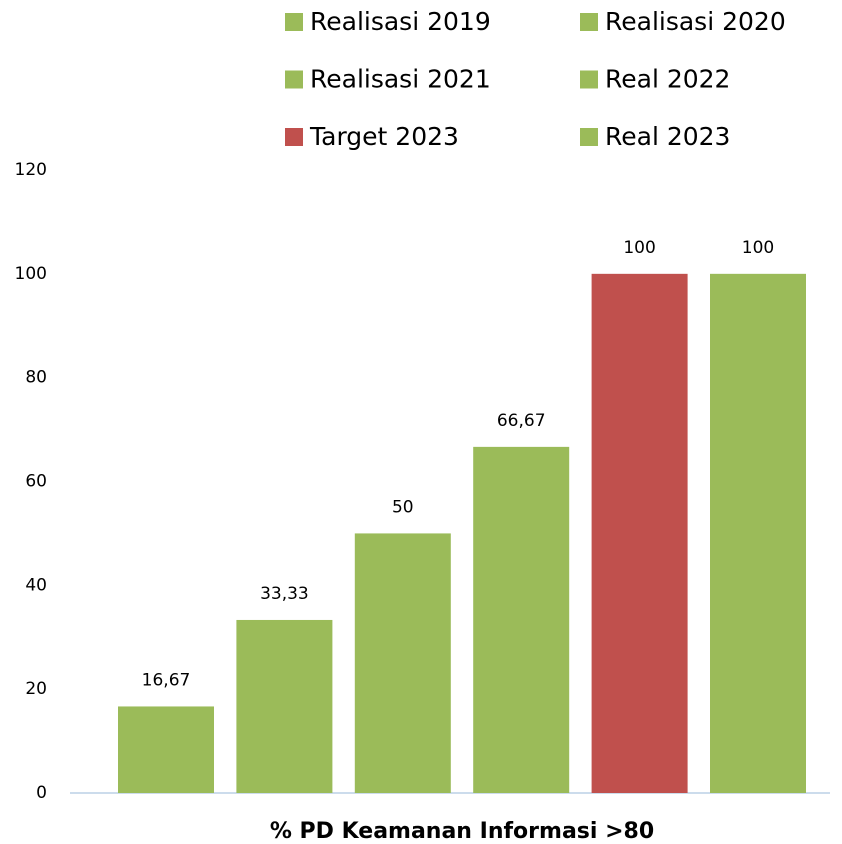  Describe the element at coordinates (462, 831) in the screenshot. I see `category-label: % PD Keamanan Informasi >80` at that location.